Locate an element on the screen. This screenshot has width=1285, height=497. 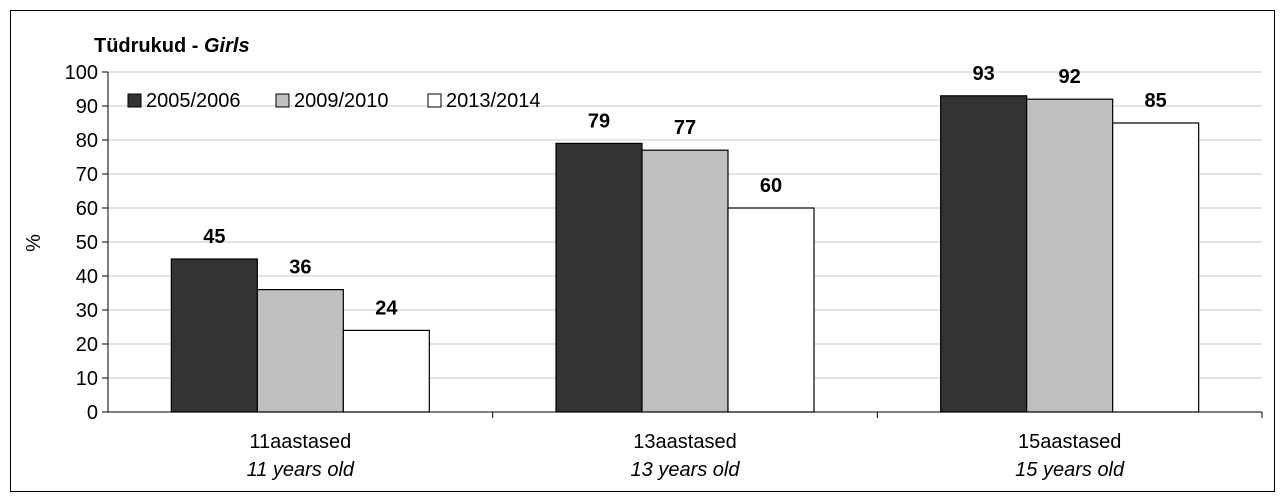
legend-label: 2005/2006 is located at coordinates (193, 101).